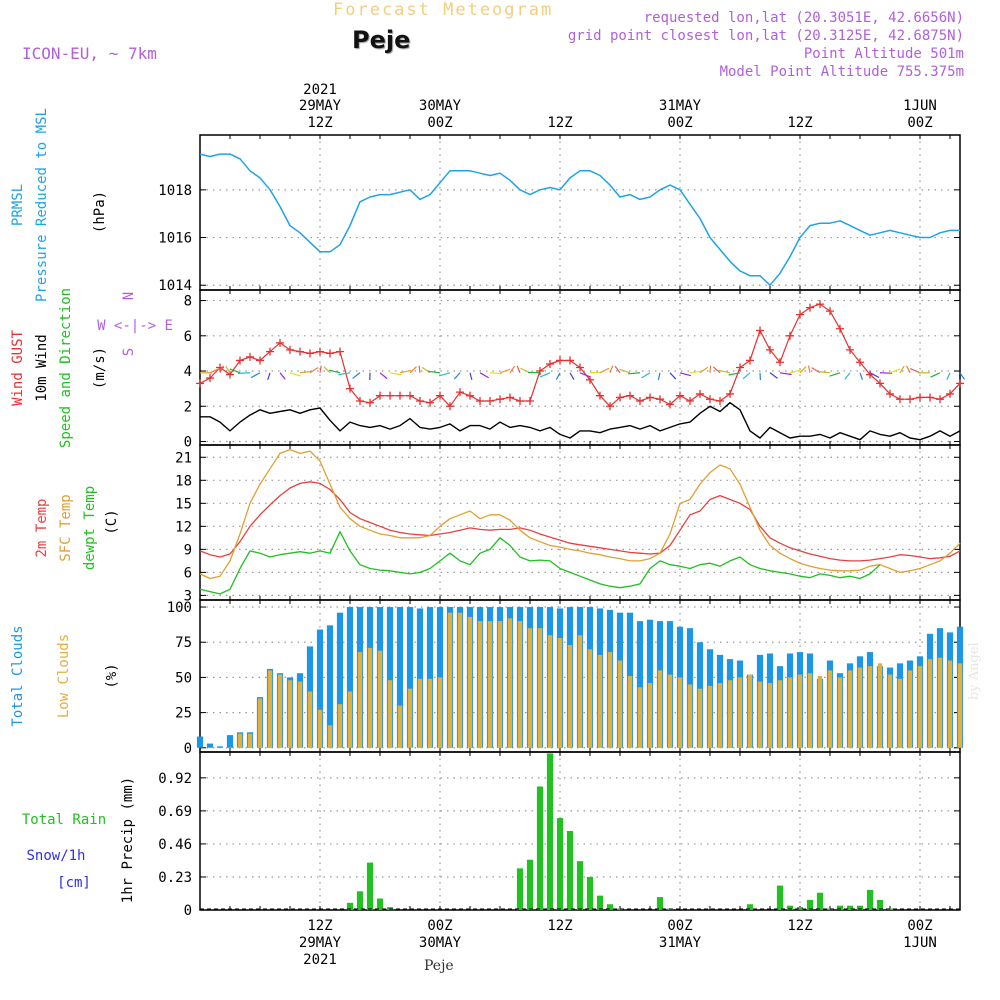 This screenshot has width=1000, height=1000. Describe the element at coordinates (90, 528) in the screenshot. I see `dewpt-label: dewpt Temp` at that location.